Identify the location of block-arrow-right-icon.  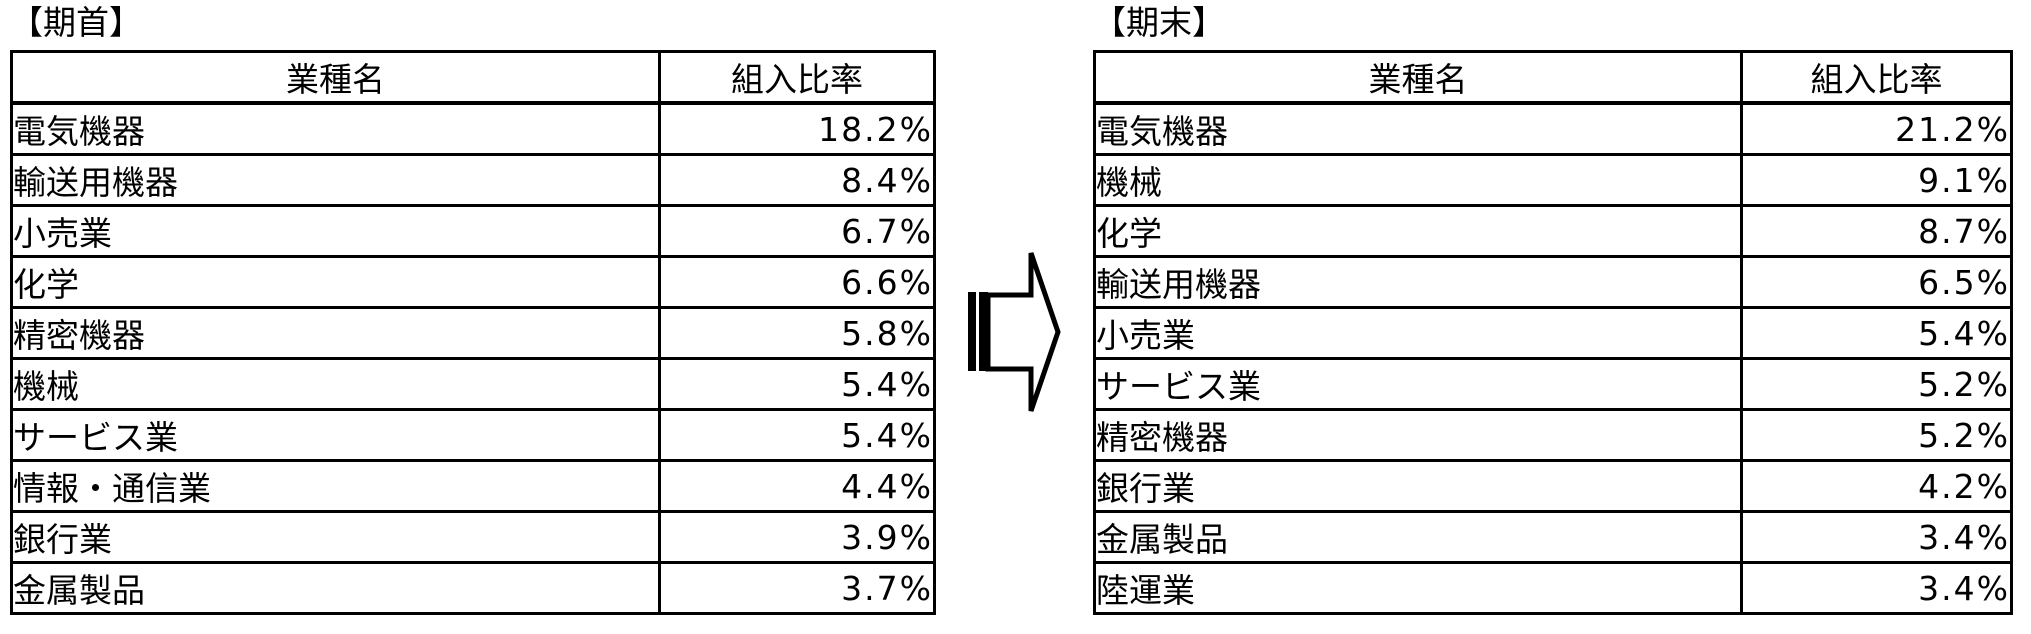
(1014, 332).